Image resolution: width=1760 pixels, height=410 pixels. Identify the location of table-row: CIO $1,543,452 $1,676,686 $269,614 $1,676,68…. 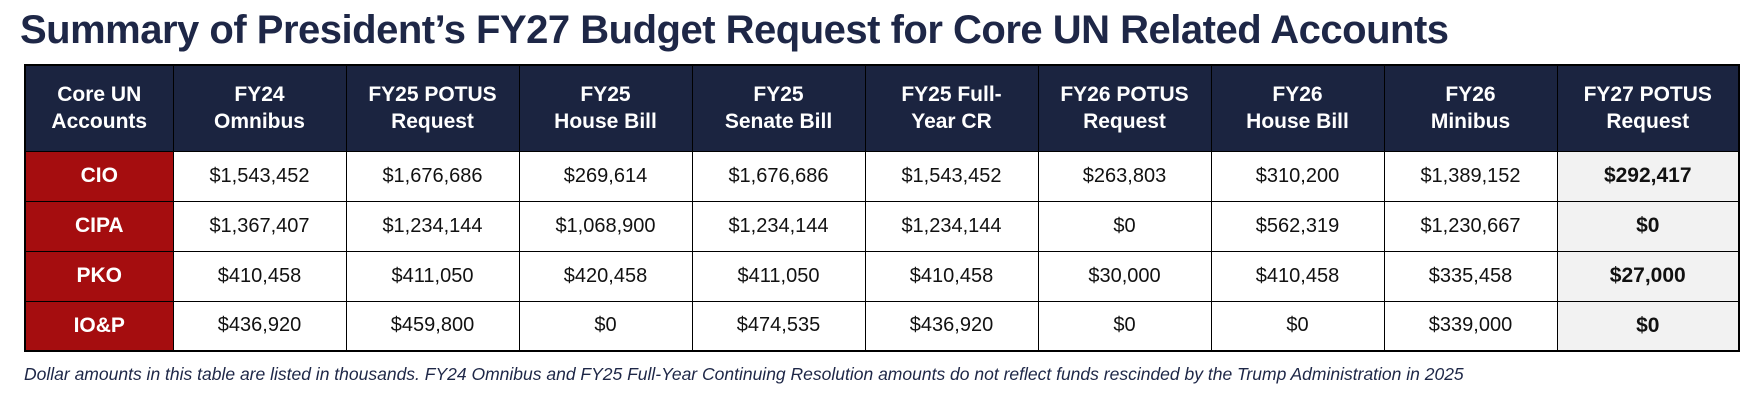
(882, 176).